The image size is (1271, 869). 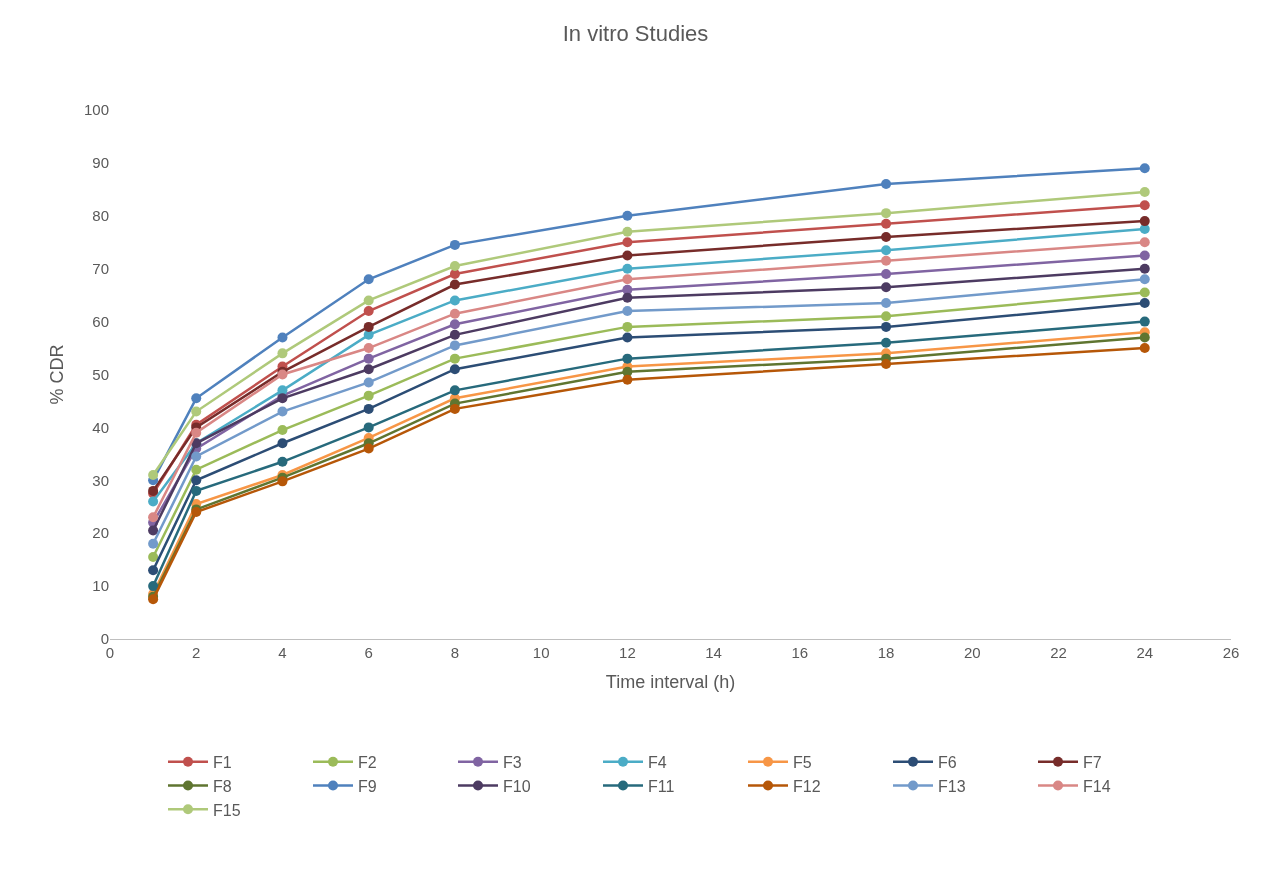 What do you see at coordinates (367, 786) in the screenshot?
I see `legend-label: F9` at bounding box center [367, 786].